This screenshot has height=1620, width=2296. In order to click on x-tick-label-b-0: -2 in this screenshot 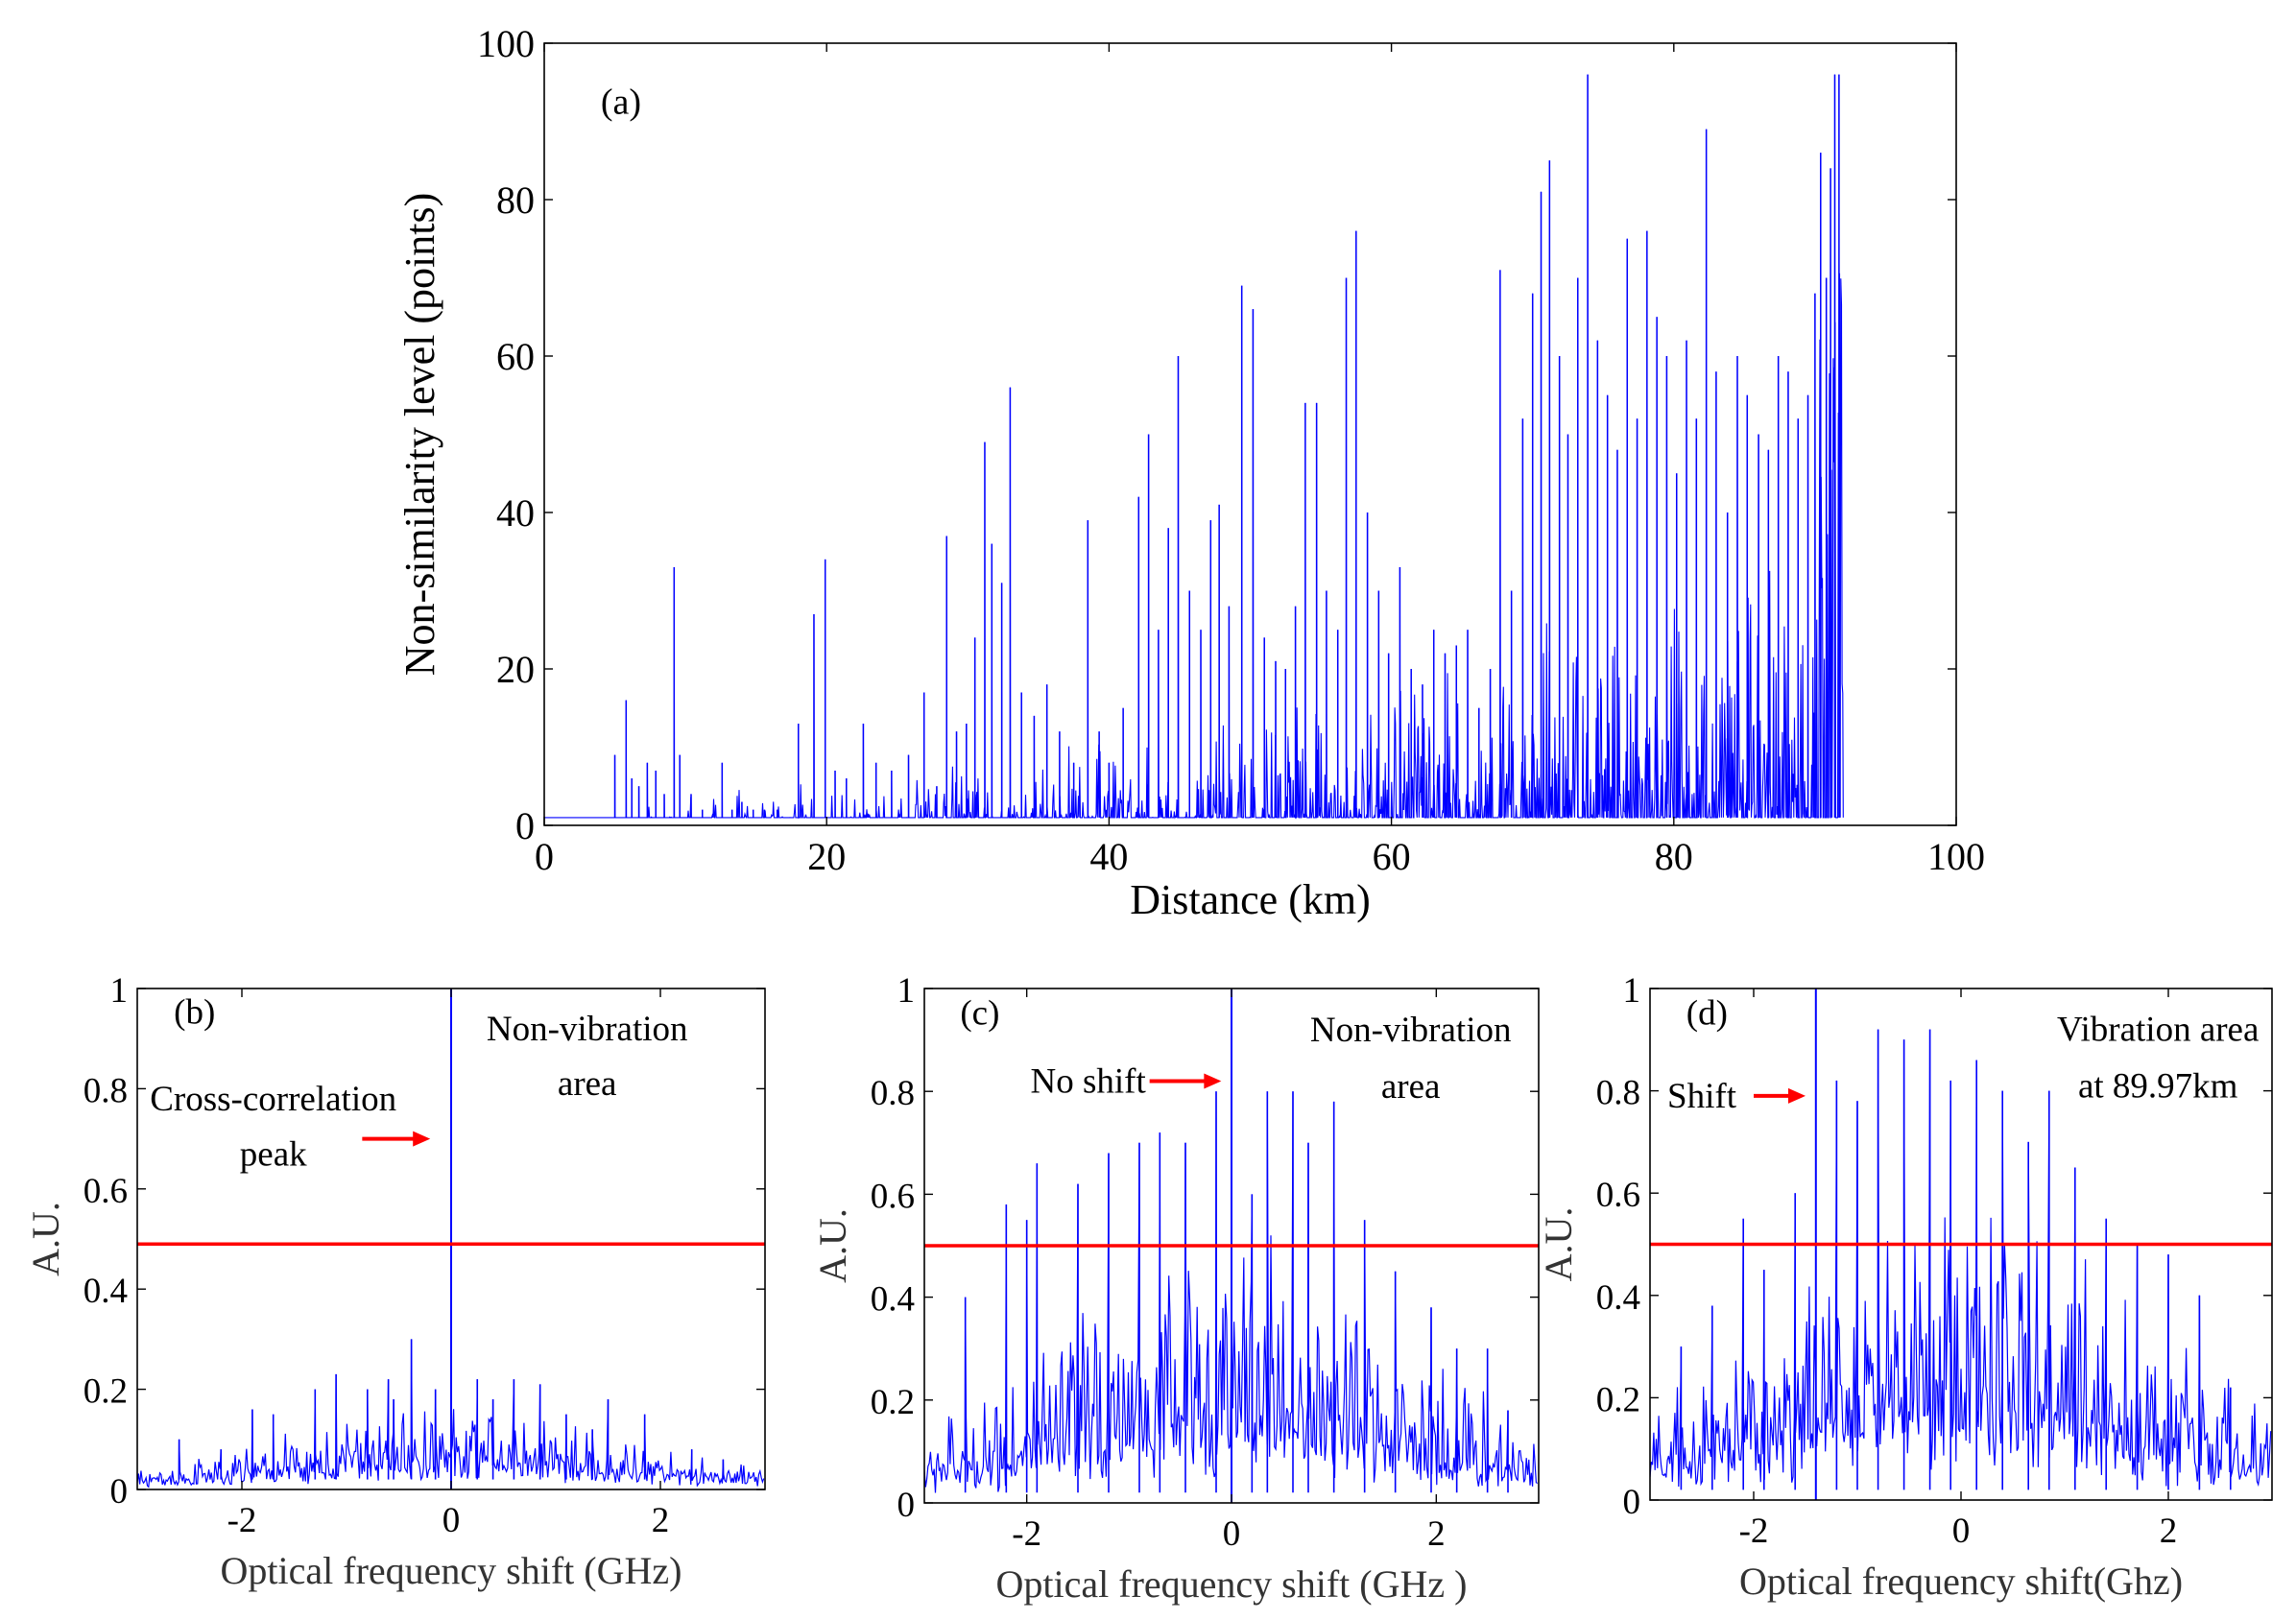, I will do `click(242, 1520)`.